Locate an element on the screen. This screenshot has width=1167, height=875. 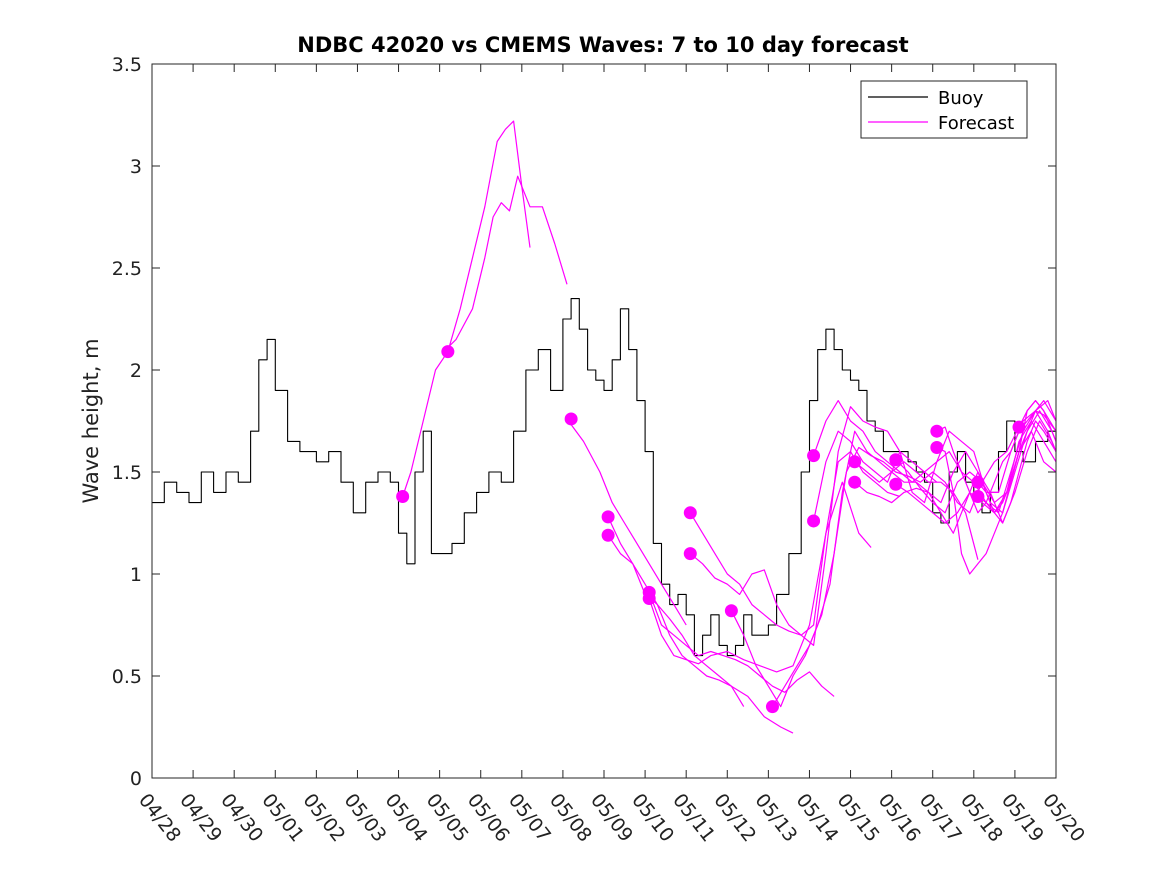
y-tick-label: 1 is located at coordinates (136, 575).